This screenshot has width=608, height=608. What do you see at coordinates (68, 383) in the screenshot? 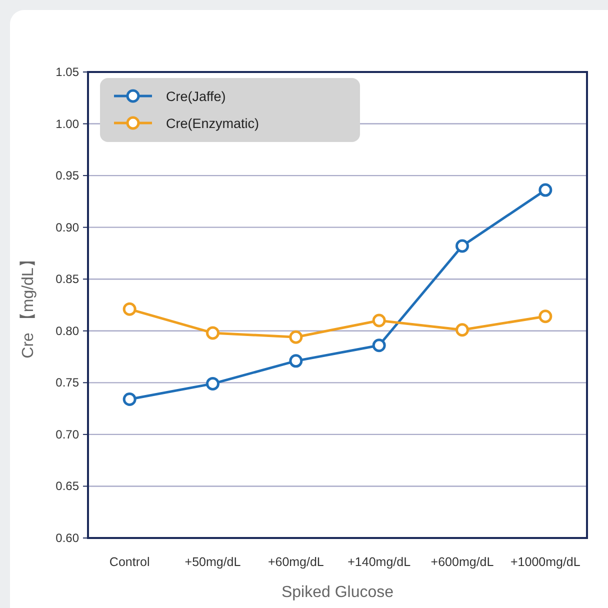
I see `y-tick-label: 0.75` at bounding box center [68, 383].